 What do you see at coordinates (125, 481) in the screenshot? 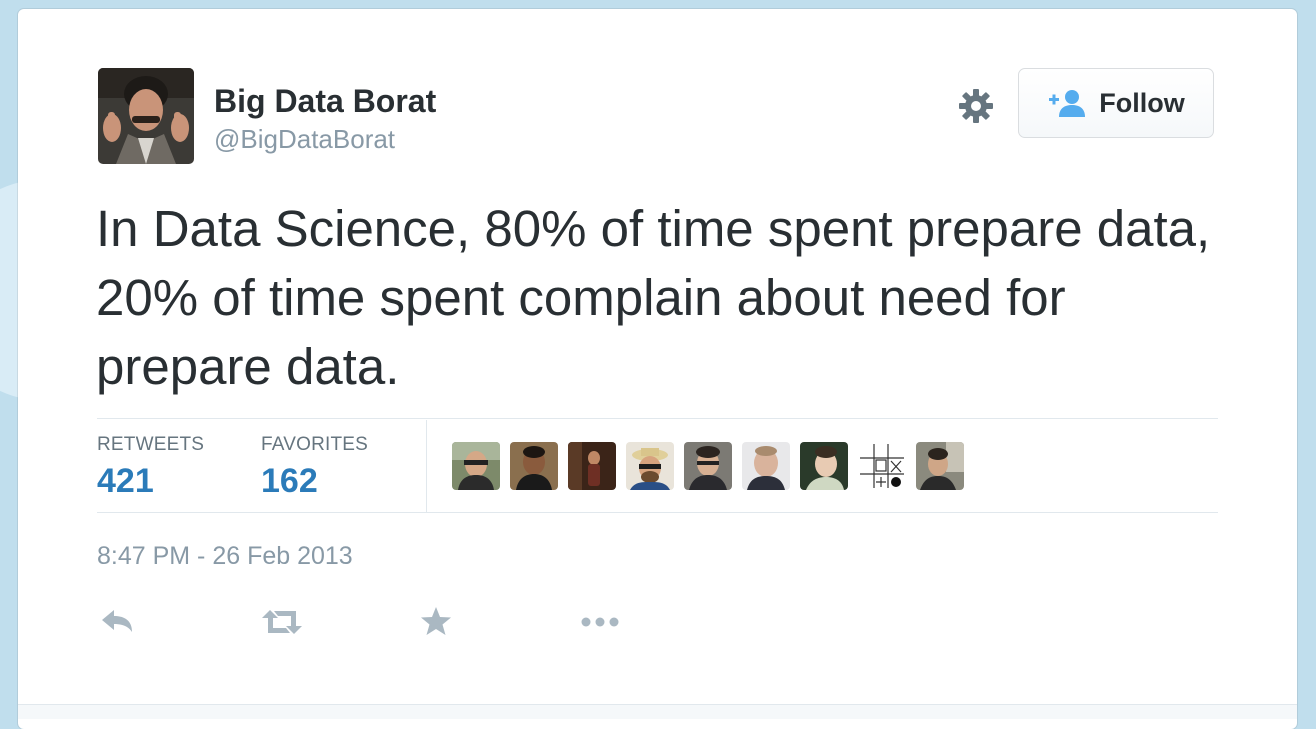
I see `retweets-count: 421` at bounding box center [125, 481].